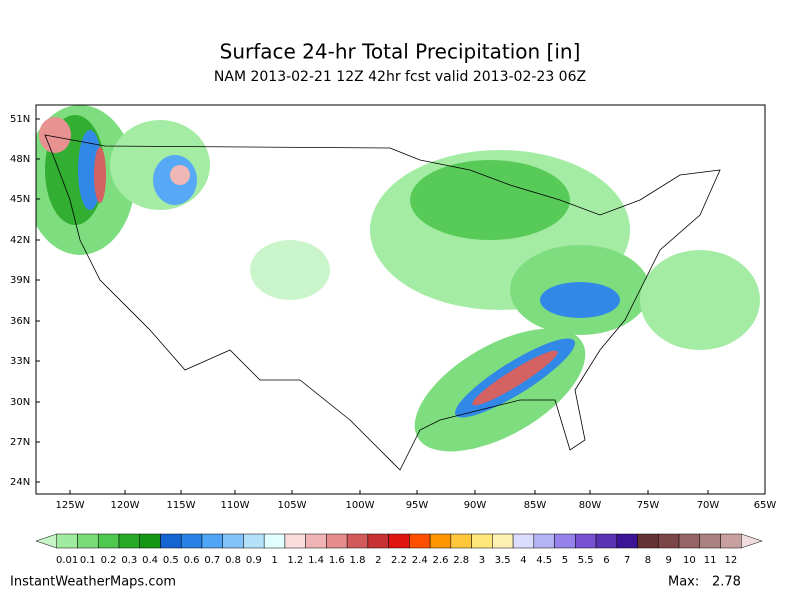  Describe the element at coordinates (565, 560) in the screenshot. I see `colorbar-label: 5` at that location.